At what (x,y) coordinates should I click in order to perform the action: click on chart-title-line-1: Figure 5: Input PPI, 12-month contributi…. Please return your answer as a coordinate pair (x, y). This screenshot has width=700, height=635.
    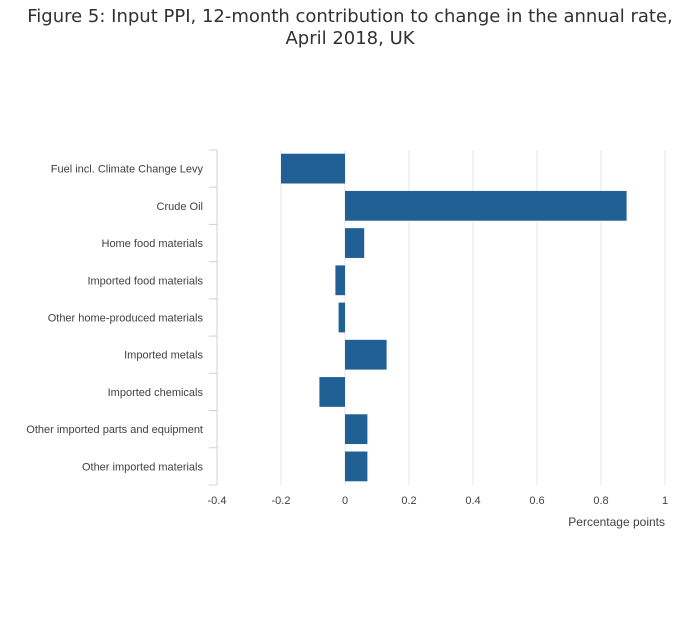
    Looking at the image, I should click on (350, 16).